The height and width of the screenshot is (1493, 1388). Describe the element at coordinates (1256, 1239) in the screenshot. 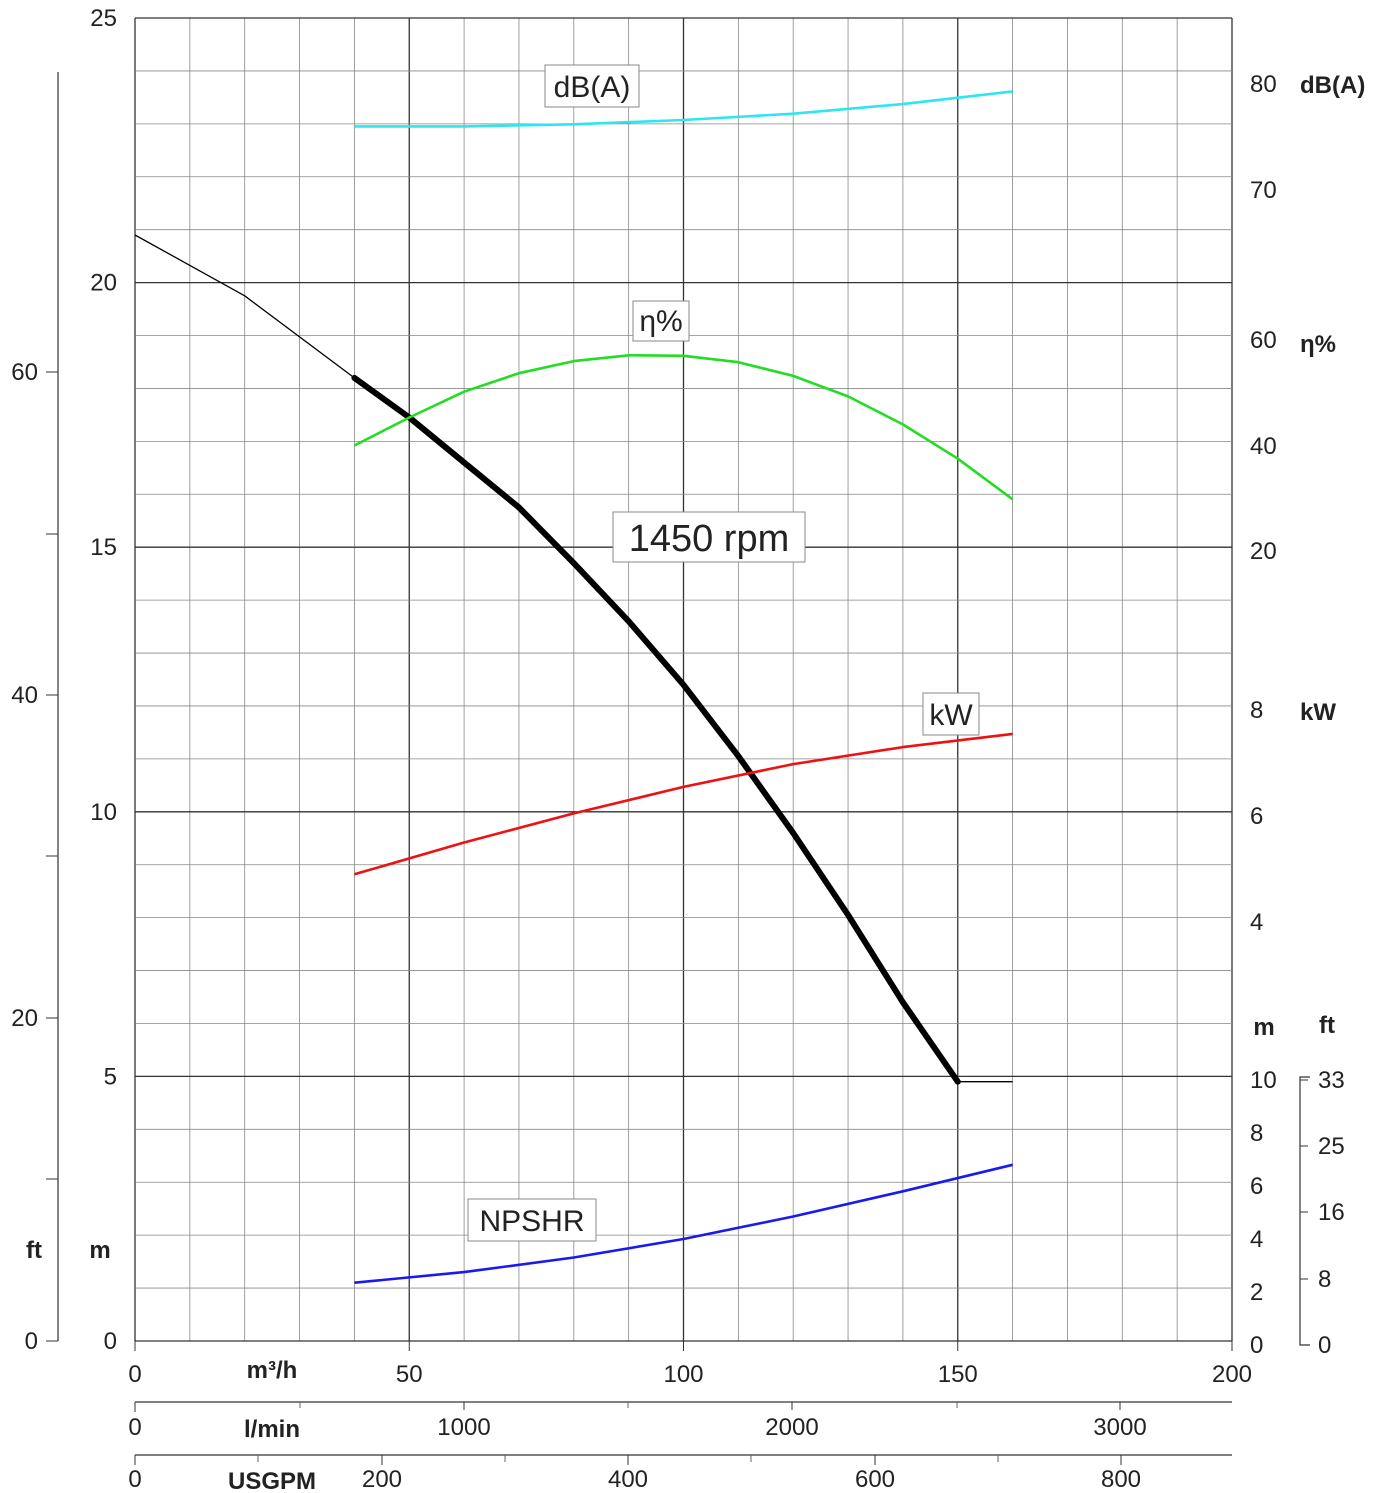

I see `npsh-m-tick-label: 4` at that location.